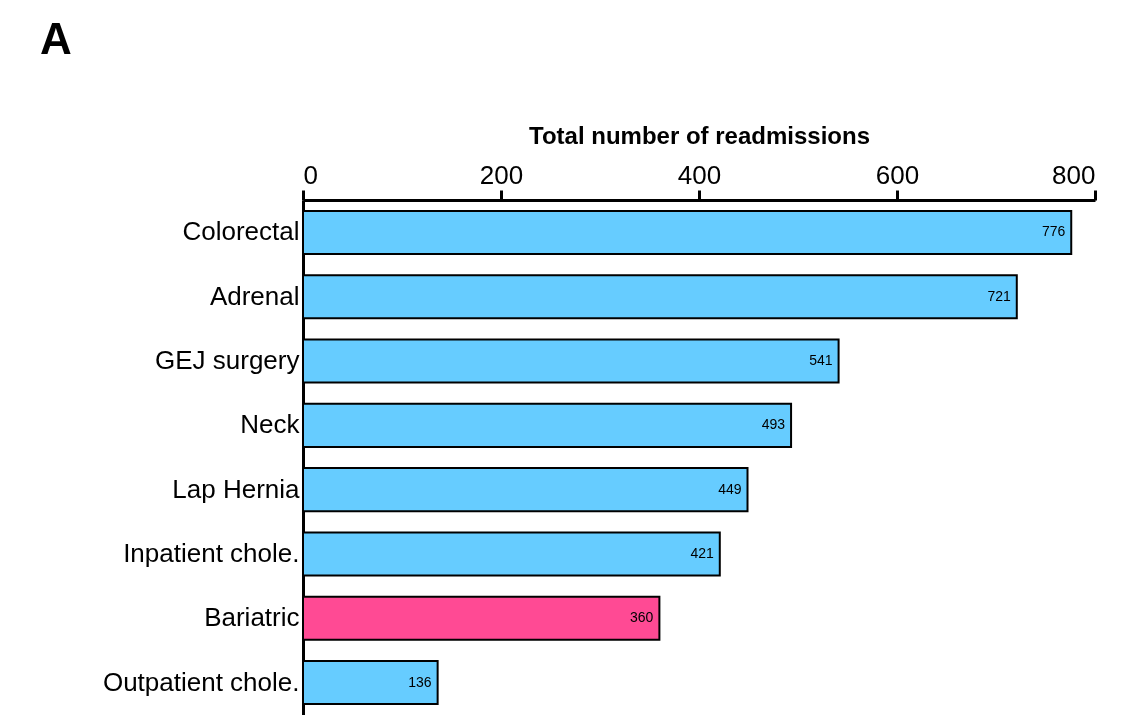 The width and height of the screenshot is (1133, 725). I want to click on x-tick-label: 200, so click(501, 174).